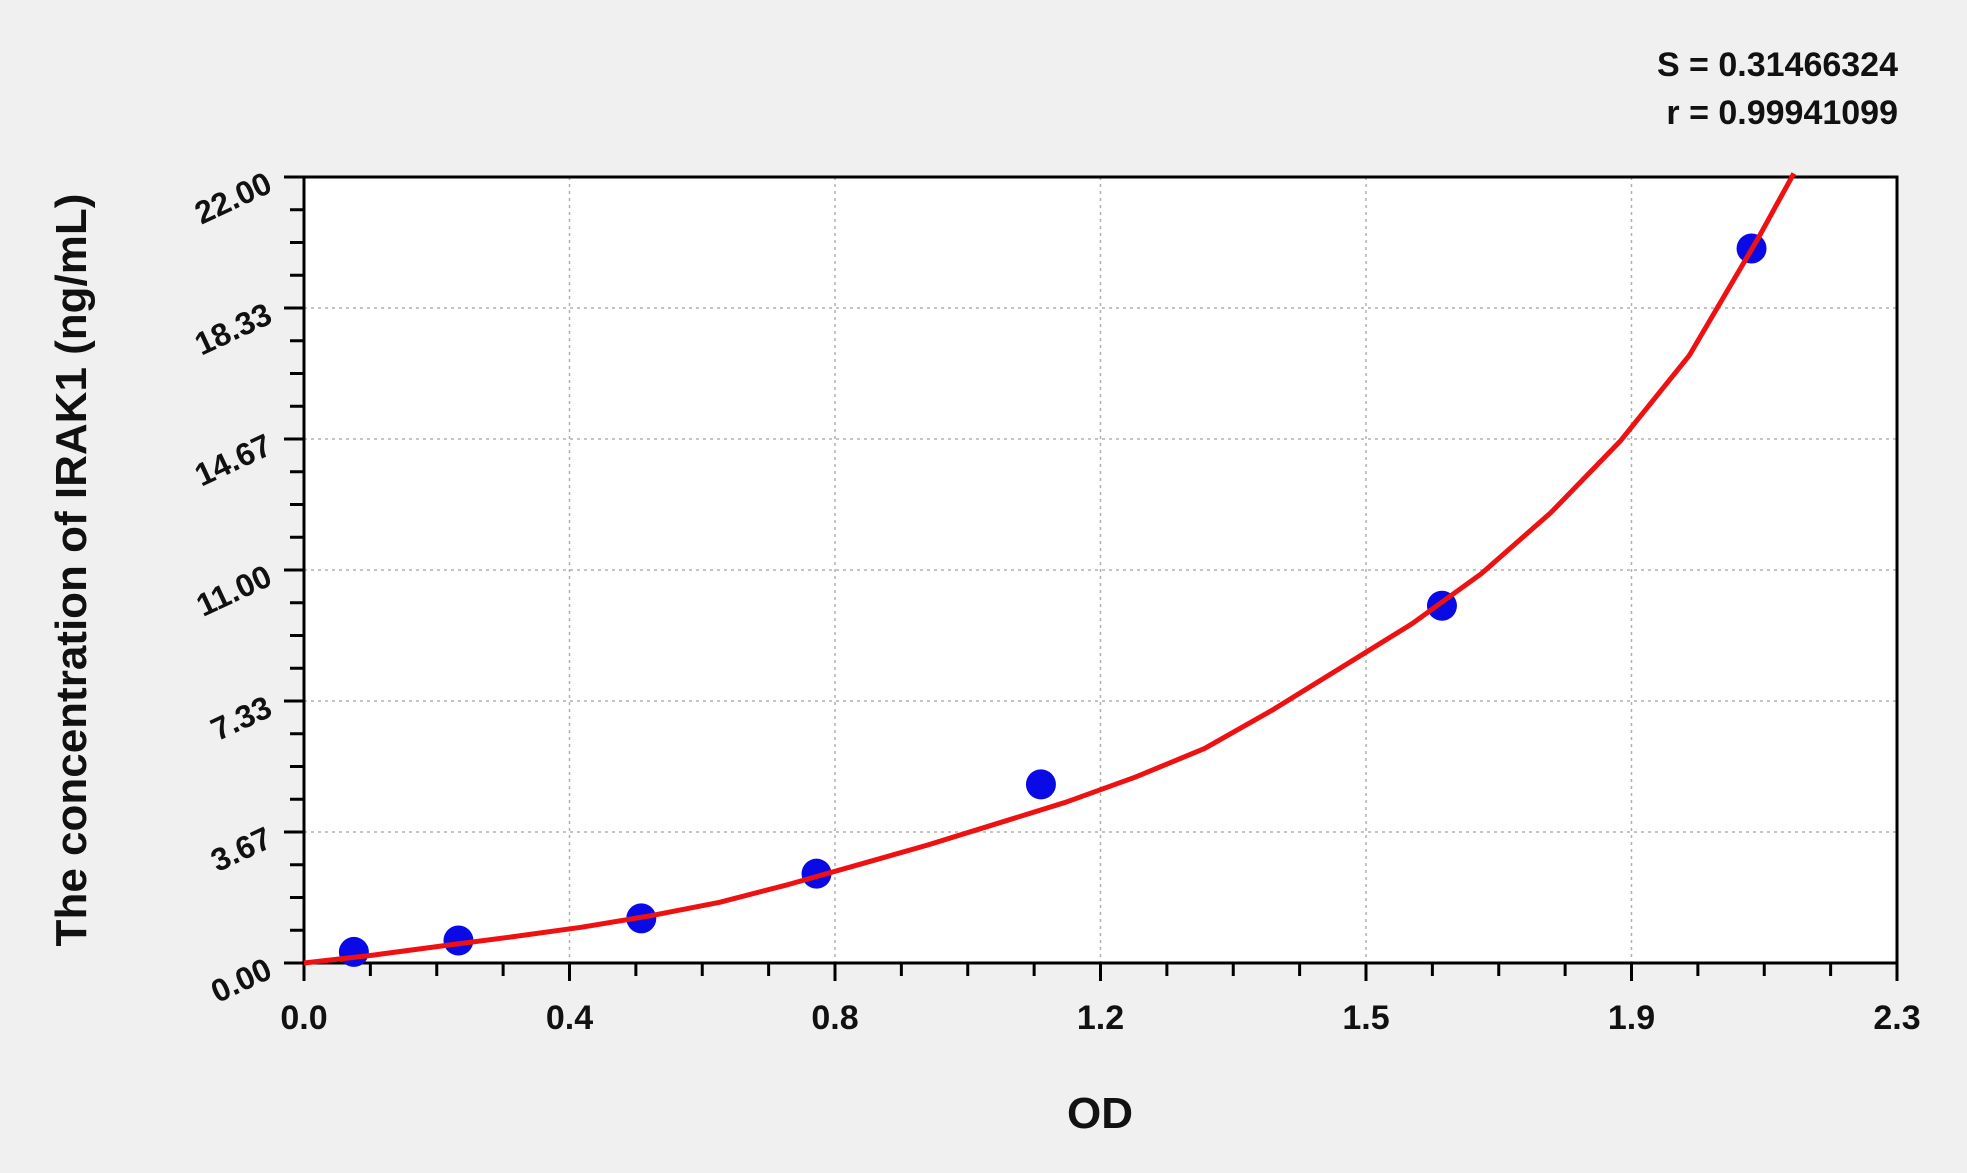 Image resolution: width=1967 pixels, height=1173 pixels. Describe the element at coordinates (233, 329) in the screenshot. I see `y-tick-label: 18.33` at that location.